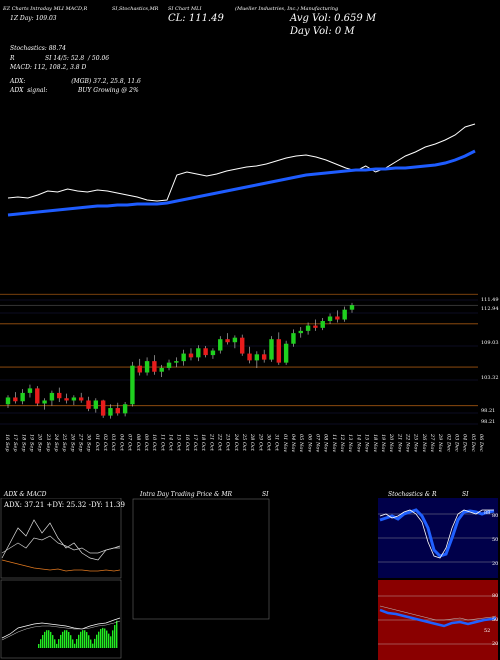  I want to click on stoch-tick-20: 20, so click(495, 564).